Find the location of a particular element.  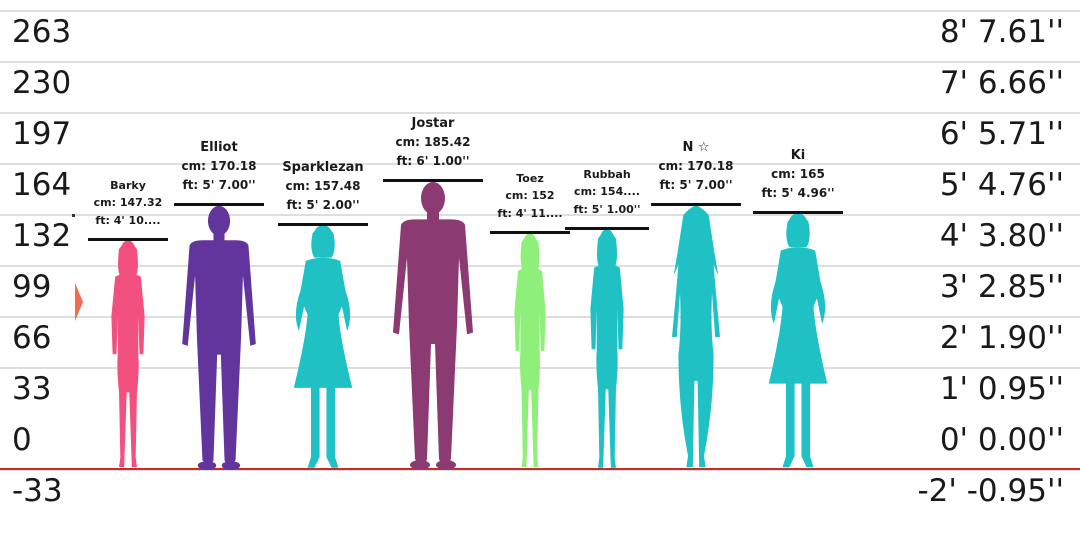

character-name: Elliot is located at coordinates (219, 147).